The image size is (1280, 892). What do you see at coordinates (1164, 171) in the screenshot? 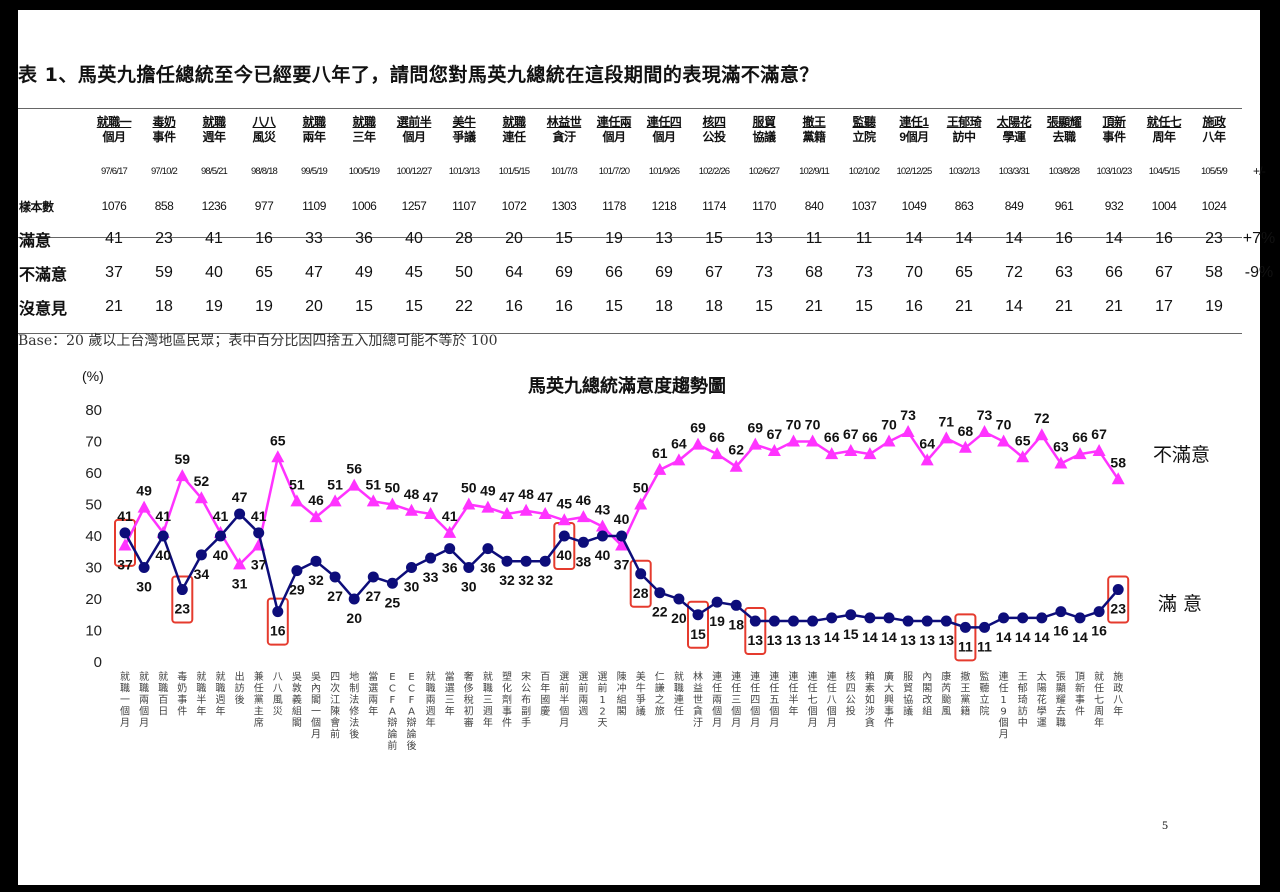
I see `cell-date-21: 104/5/15` at bounding box center [1164, 171].